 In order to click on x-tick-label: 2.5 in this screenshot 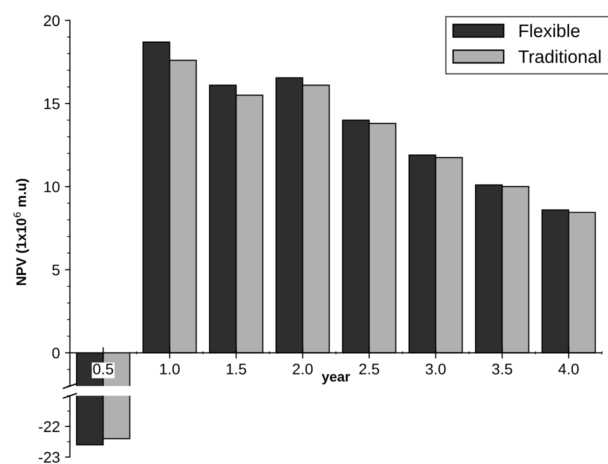, I will do `click(369, 369)`.